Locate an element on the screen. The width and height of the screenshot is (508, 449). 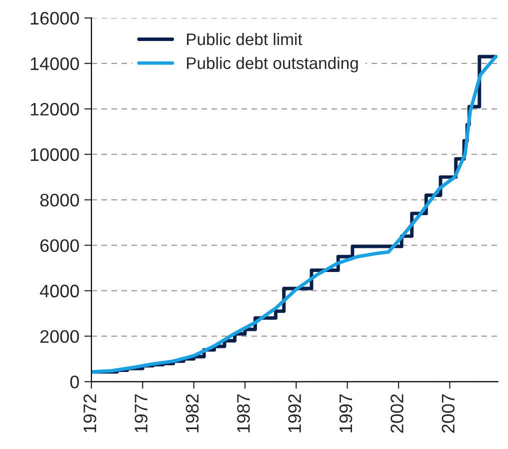
x-tick-label: 2002 is located at coordinates (397, 413).